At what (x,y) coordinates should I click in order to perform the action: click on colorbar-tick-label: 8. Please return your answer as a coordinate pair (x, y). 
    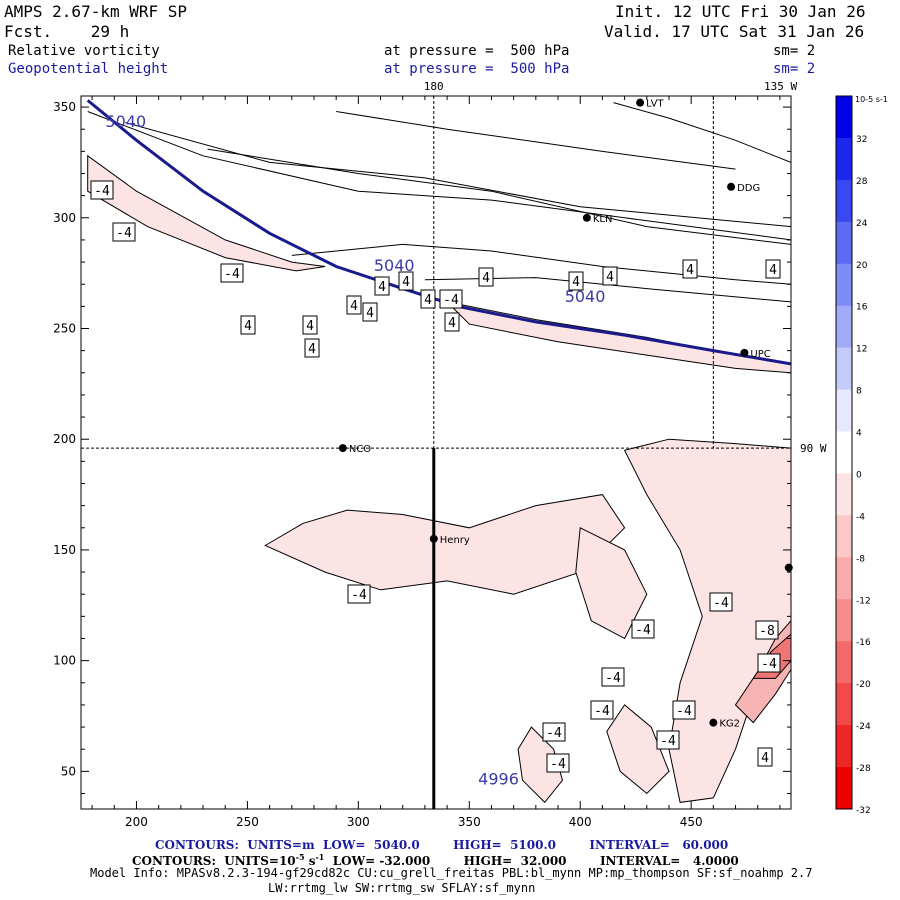
    Looking at the image, I should click on (859, 392).